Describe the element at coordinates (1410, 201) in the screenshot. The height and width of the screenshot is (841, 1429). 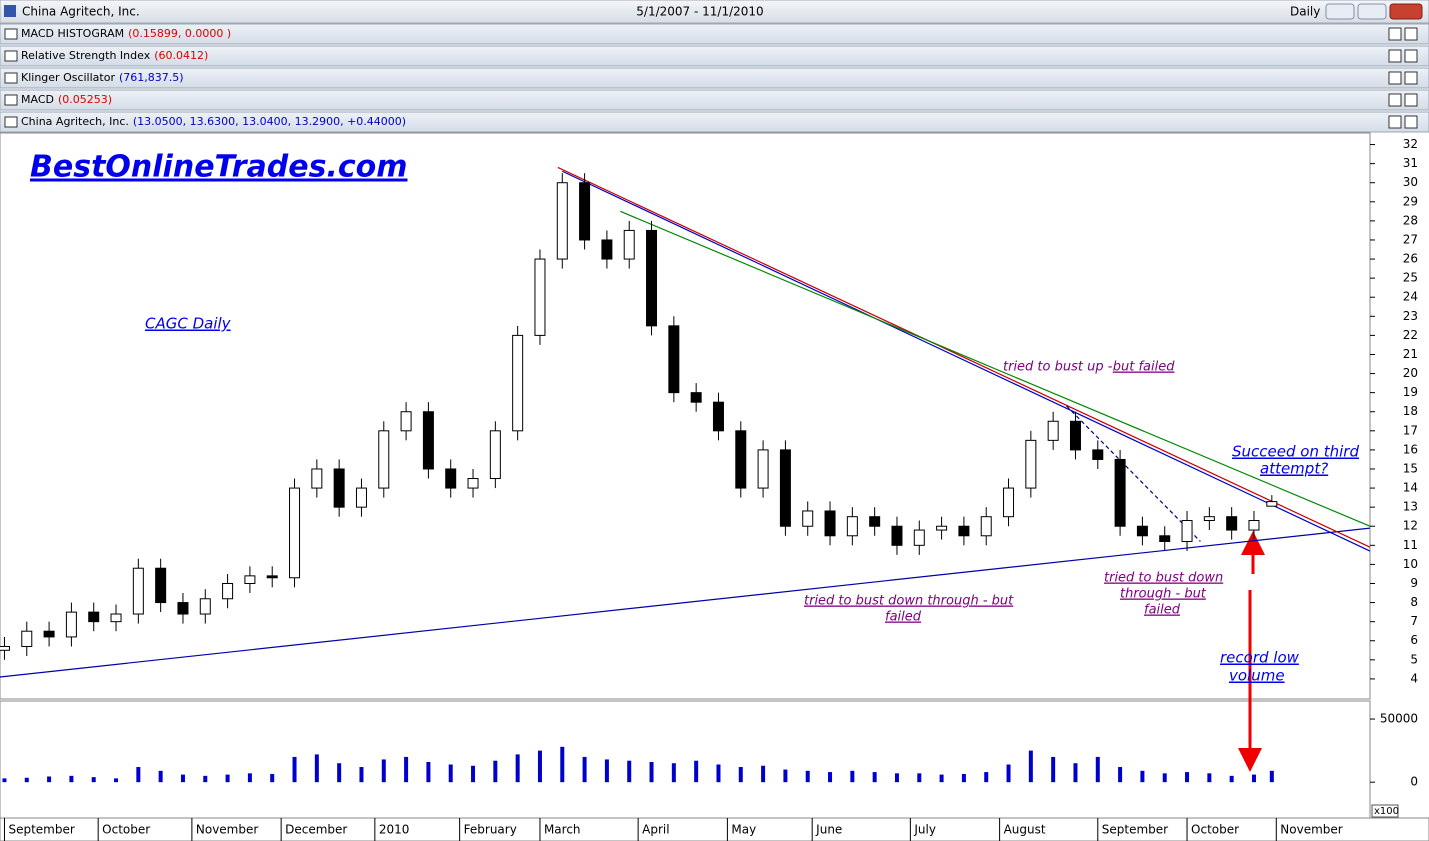
I see `y-tick-label: 29` at that location.